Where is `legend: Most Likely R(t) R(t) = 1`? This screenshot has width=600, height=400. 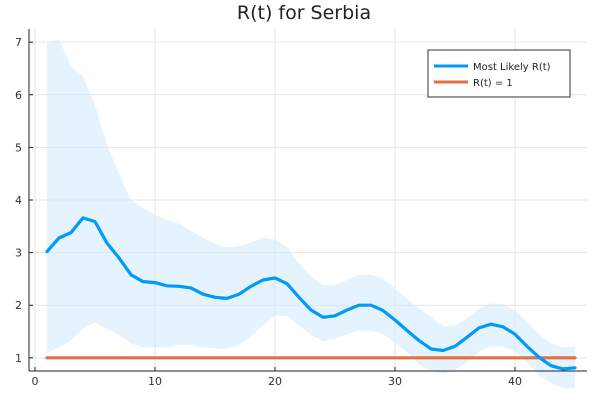
legend: Most Likely R(t) R(t) = 1 is located at coordinates (499, 73).